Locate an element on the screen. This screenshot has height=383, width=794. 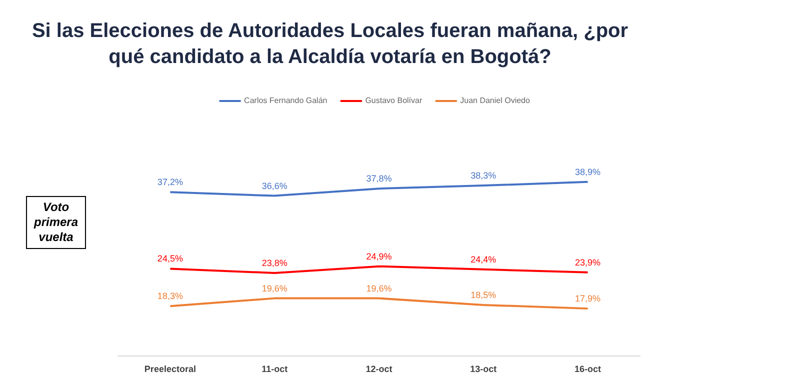
data-label: 24,9% is located at coordinates (379, 256).